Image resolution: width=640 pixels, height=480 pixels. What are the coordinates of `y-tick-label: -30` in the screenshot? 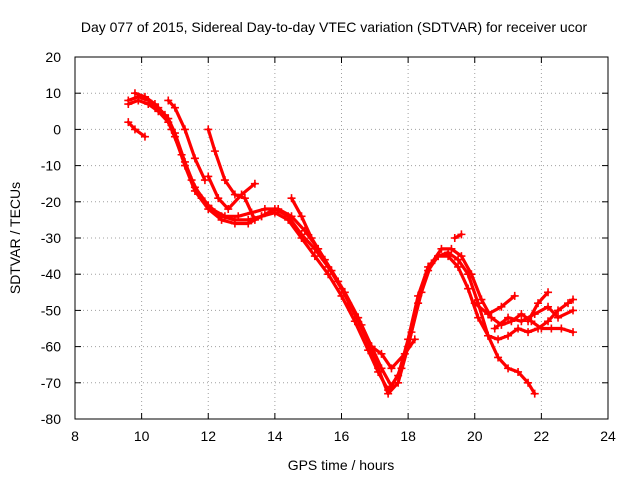 It's located at (51, 238).